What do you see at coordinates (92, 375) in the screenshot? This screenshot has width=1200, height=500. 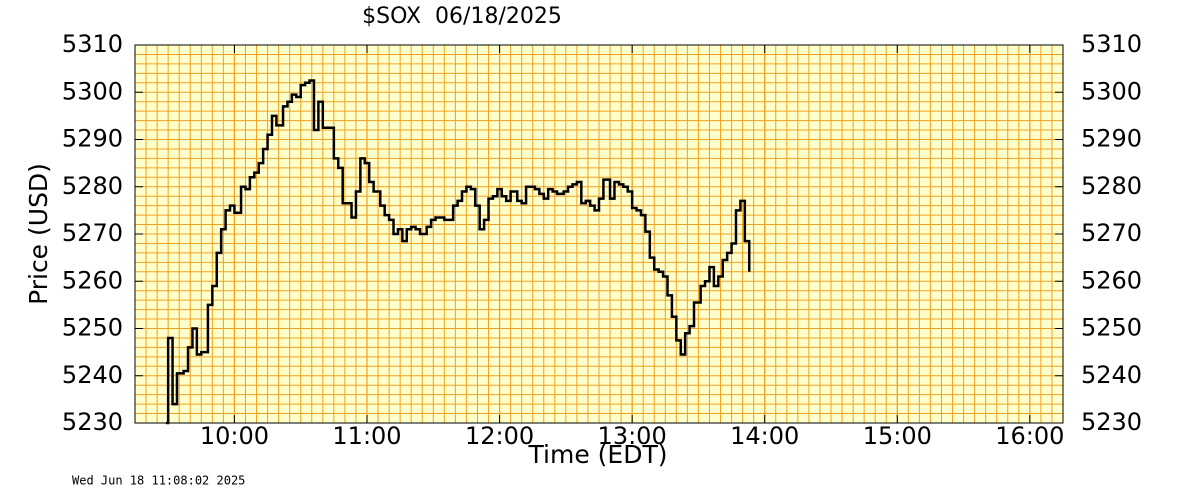 I see `y-tick-label: 5240` at bounding box center [92, 375].